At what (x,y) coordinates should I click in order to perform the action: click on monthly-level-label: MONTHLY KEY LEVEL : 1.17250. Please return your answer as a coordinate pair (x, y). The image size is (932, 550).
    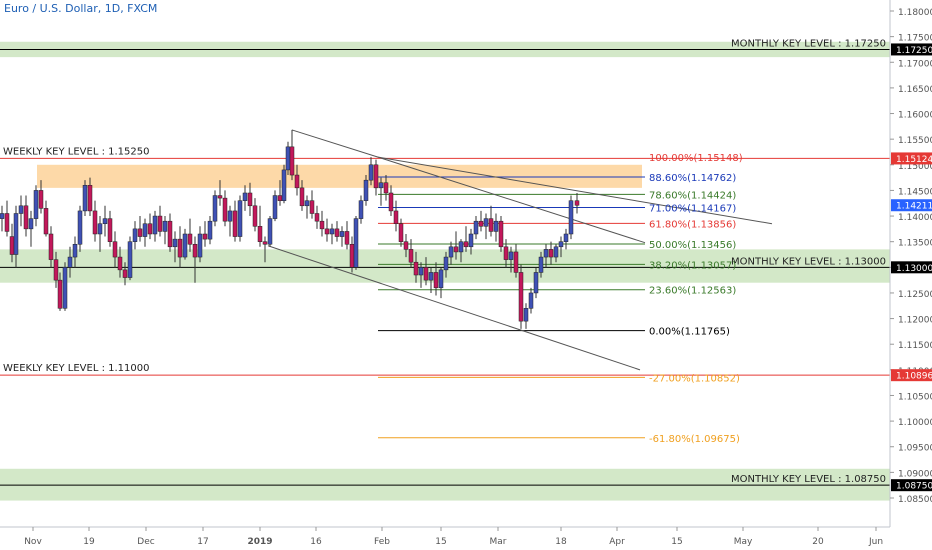
    Looking at the image, I should click on (808, 43).